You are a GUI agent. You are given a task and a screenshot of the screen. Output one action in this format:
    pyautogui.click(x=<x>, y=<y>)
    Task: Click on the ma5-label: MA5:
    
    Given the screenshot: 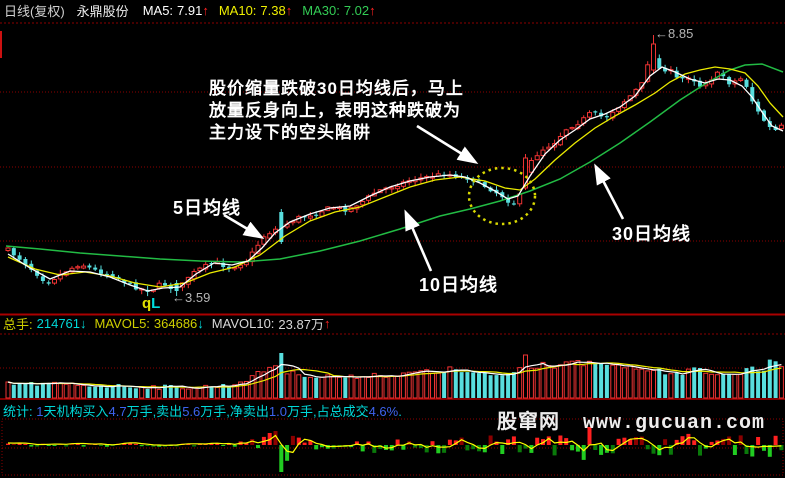 What is the action you would take?
    pyautogui.click(x=158, y=10)
    